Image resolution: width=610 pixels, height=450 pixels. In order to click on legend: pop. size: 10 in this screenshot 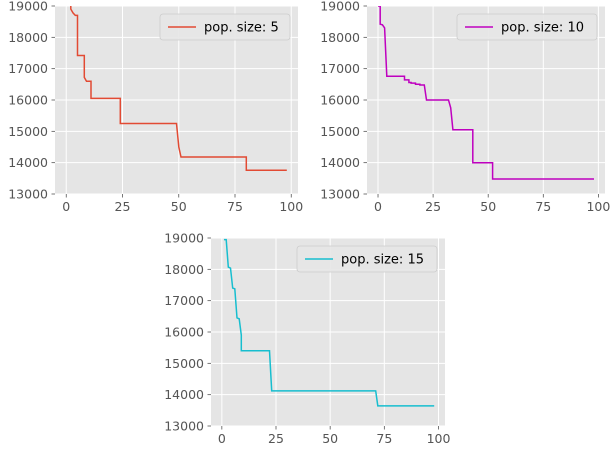, I will do `click(527, 27)`.